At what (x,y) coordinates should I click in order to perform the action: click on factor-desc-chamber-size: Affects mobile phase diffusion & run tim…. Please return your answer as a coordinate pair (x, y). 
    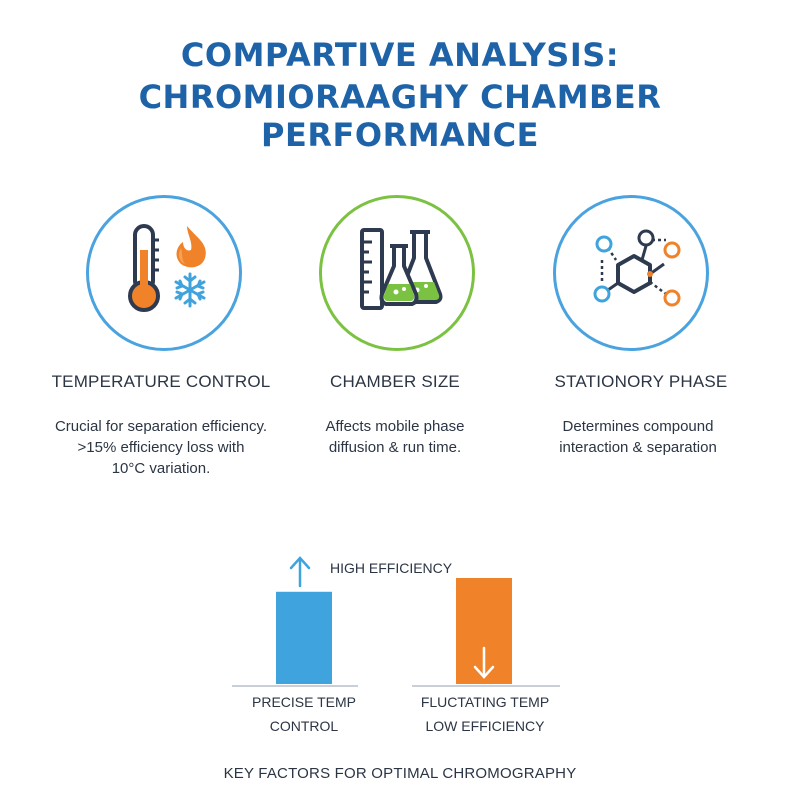
    Looking at the image, I should click on (395, 437).